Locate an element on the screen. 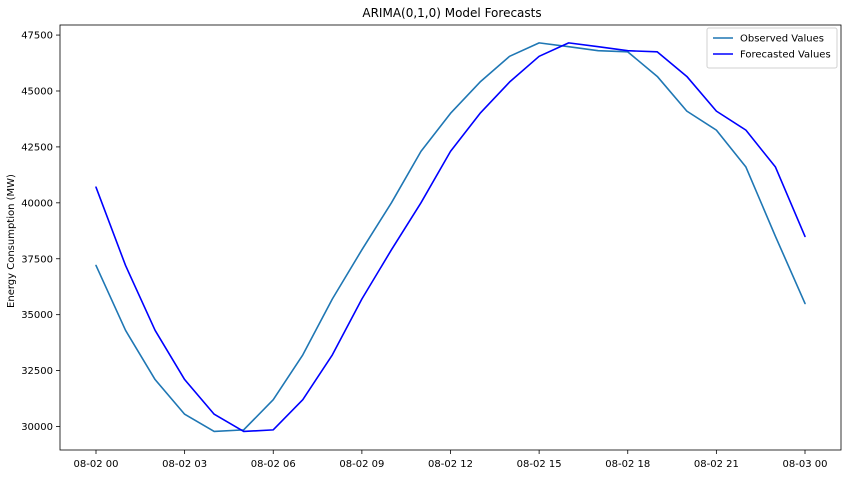 The width and height of the screenshot is (848, 482). y-tick-label: 37500 is located at coordinates (37, 259).